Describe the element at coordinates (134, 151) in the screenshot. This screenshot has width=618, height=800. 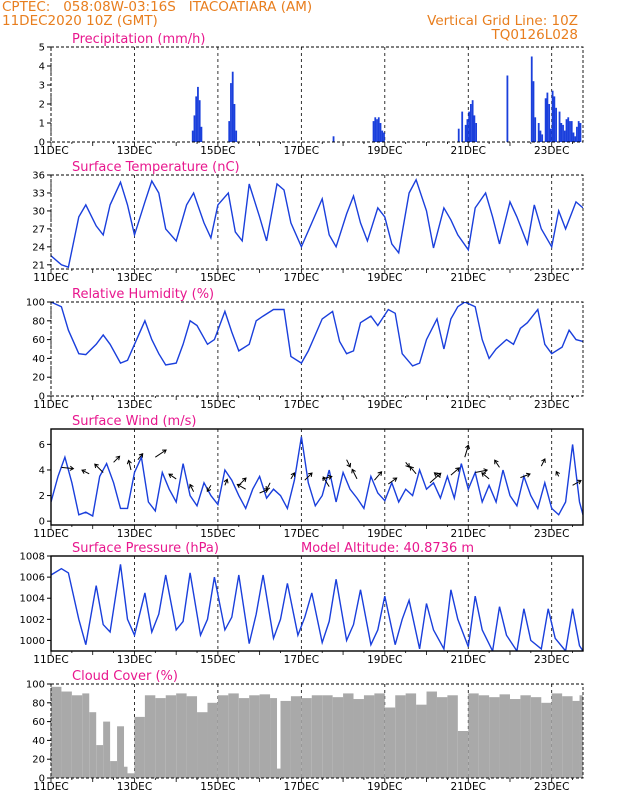
I see `precipitation-xtick-label: 13DEC` at that location.